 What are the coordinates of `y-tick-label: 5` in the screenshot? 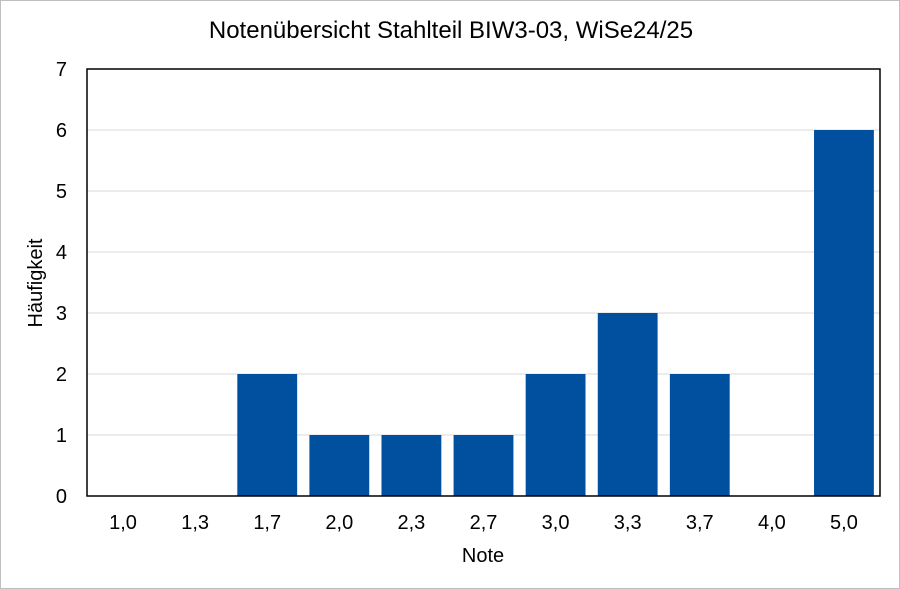 It's located at (61, 192).